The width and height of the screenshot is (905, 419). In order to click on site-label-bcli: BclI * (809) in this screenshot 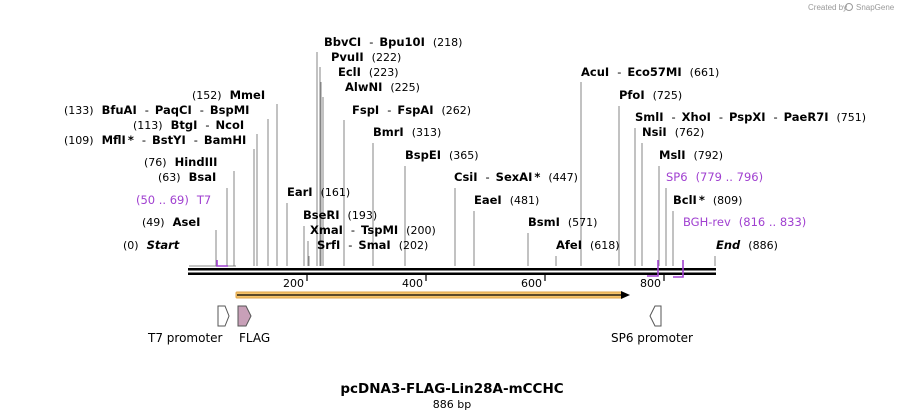, I will do `click(707, 200)`.